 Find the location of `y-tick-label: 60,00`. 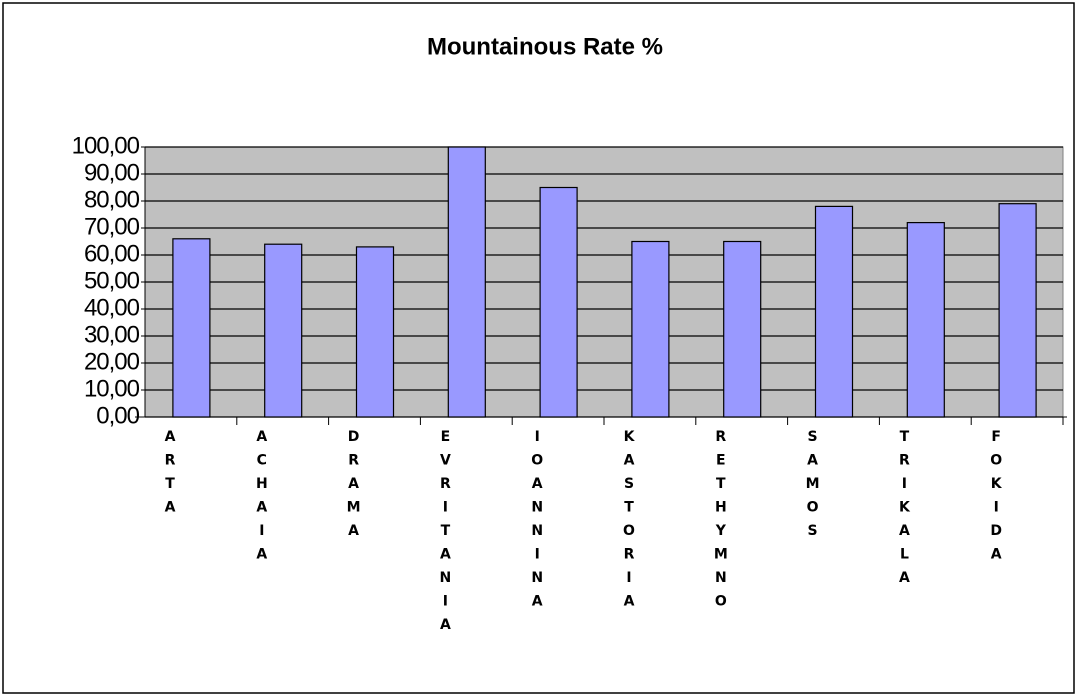

y-tick-label: 60,00 is located at coordinates (112, 253).